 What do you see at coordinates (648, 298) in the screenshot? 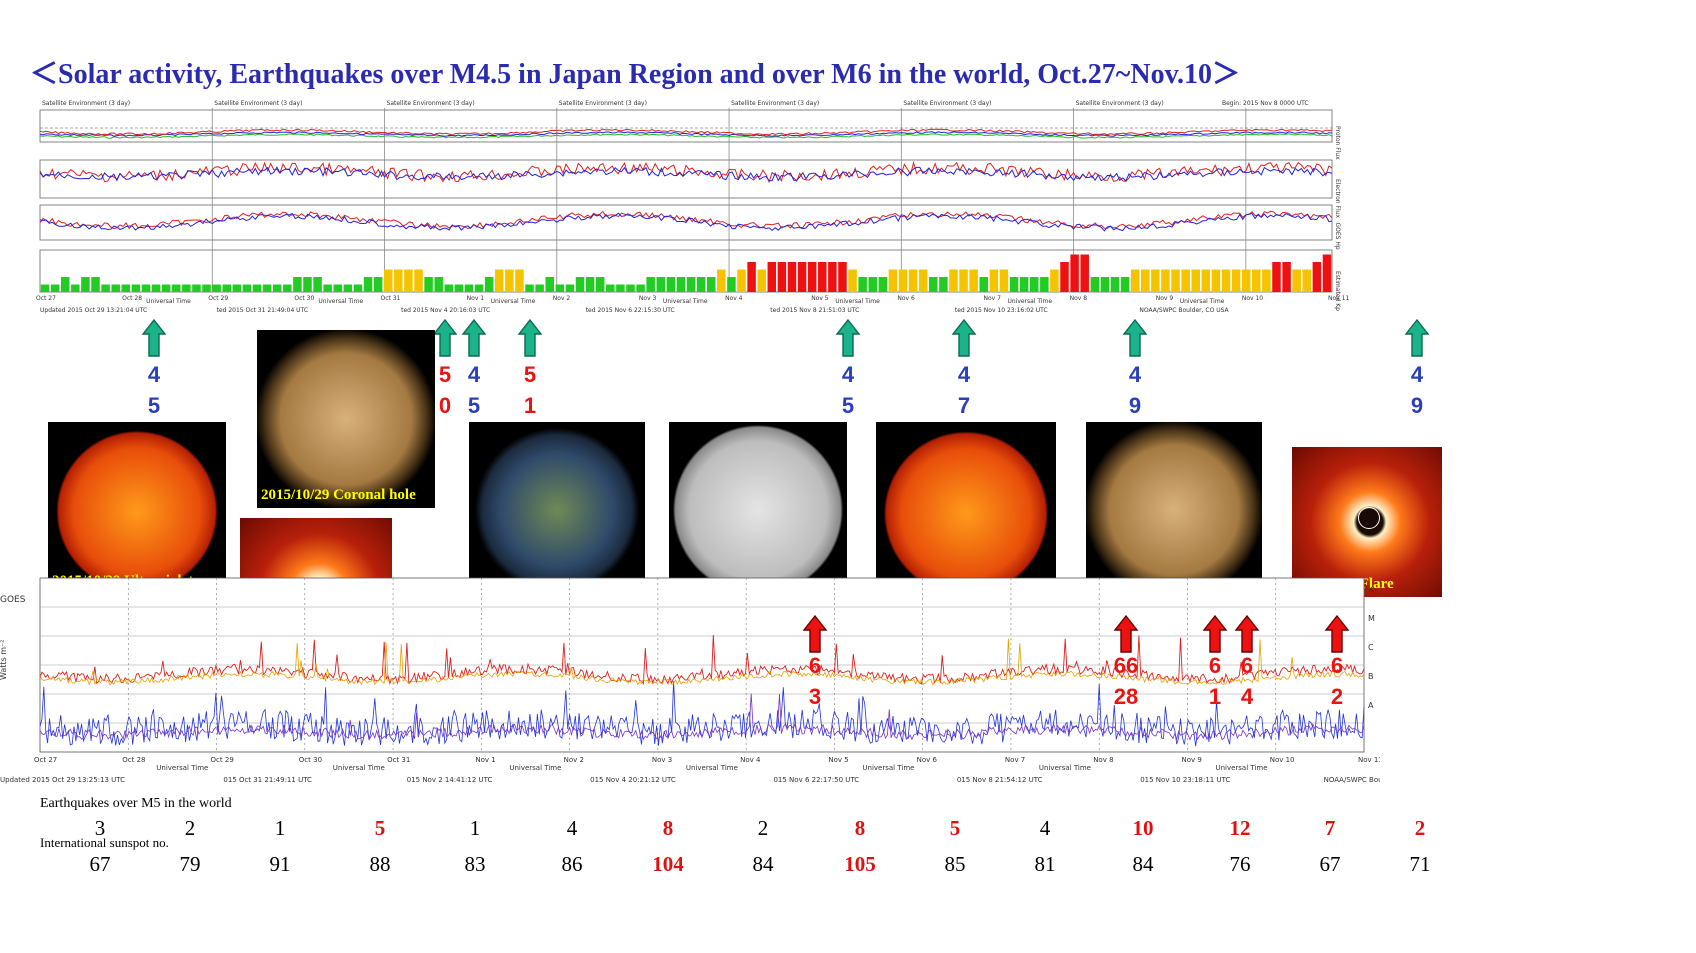
I see `kp-date-tick: Nov 3` at bounding box center [648, 298].